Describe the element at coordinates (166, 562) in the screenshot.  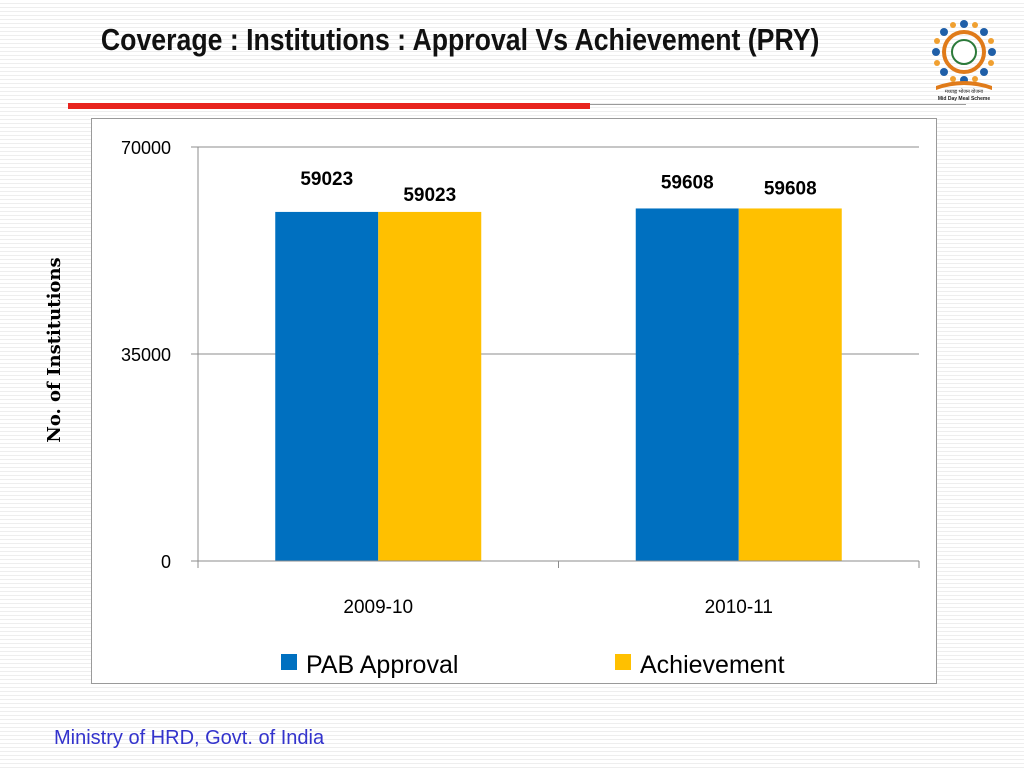
I see `y-tick-label: 0` at that location.